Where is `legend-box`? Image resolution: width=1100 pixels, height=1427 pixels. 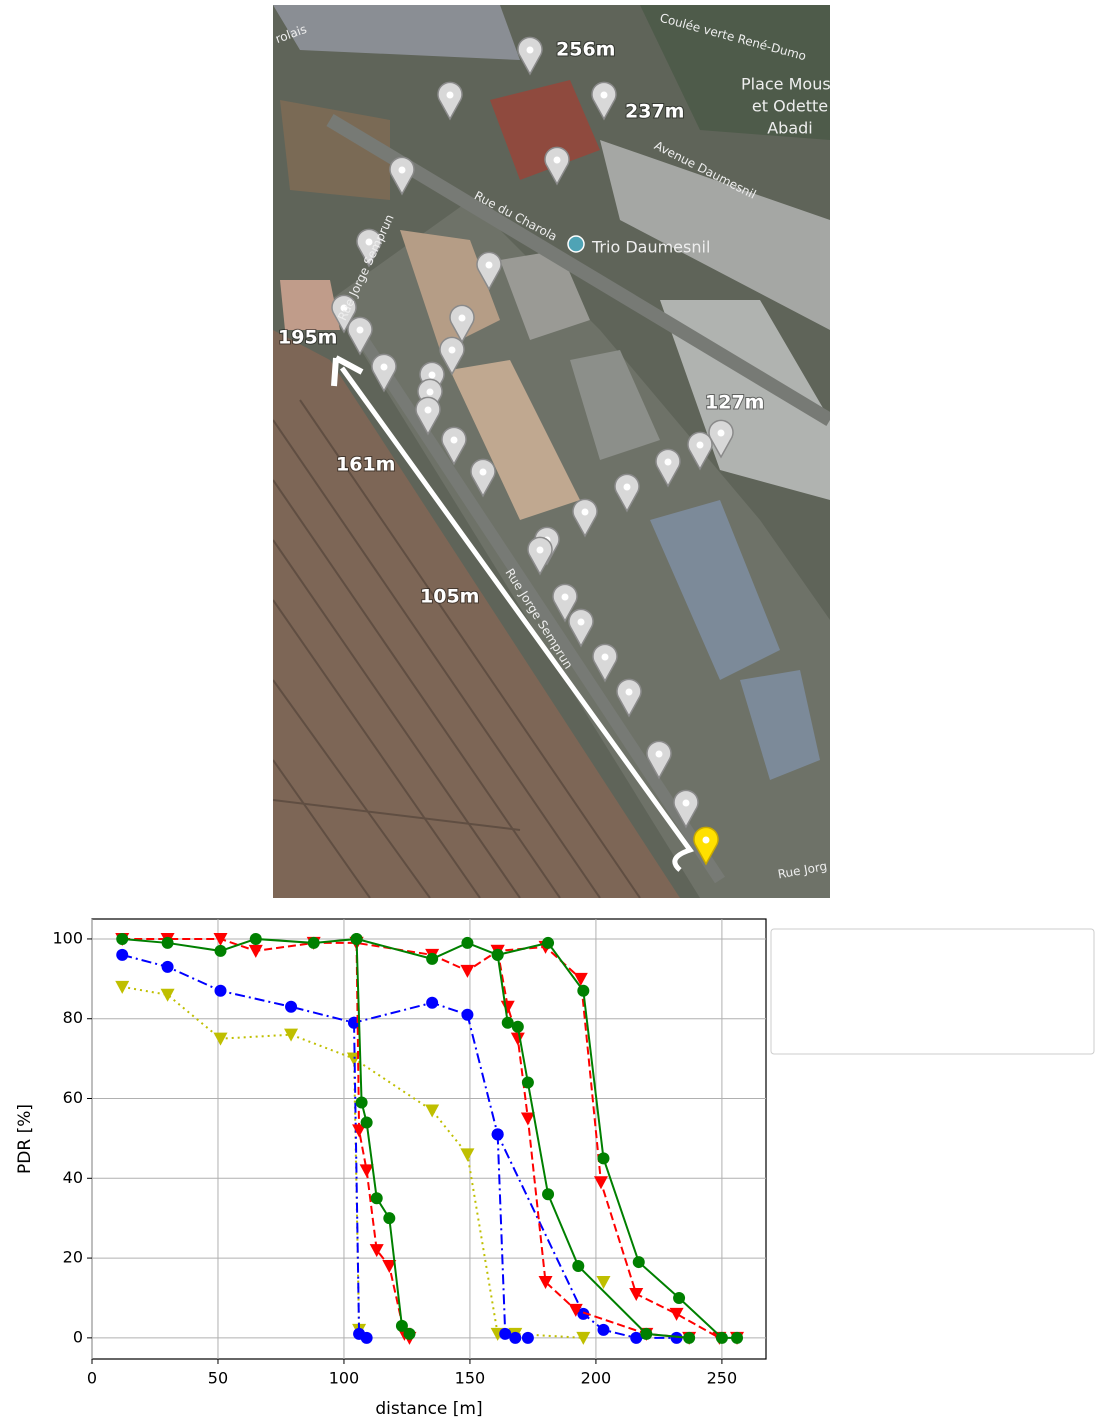 legend-box is located at coordinates (932, 991).